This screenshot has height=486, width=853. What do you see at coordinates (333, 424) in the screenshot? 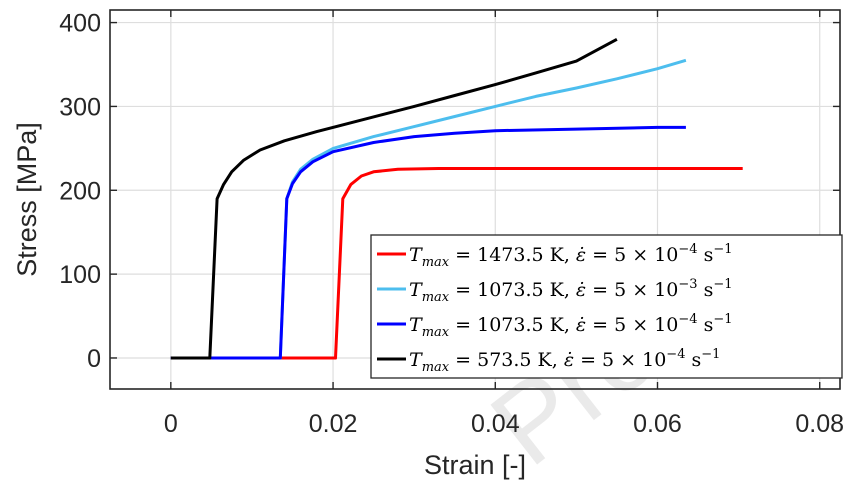
I see `x-tick-label: 0.02` at bounding box center [333, 424].